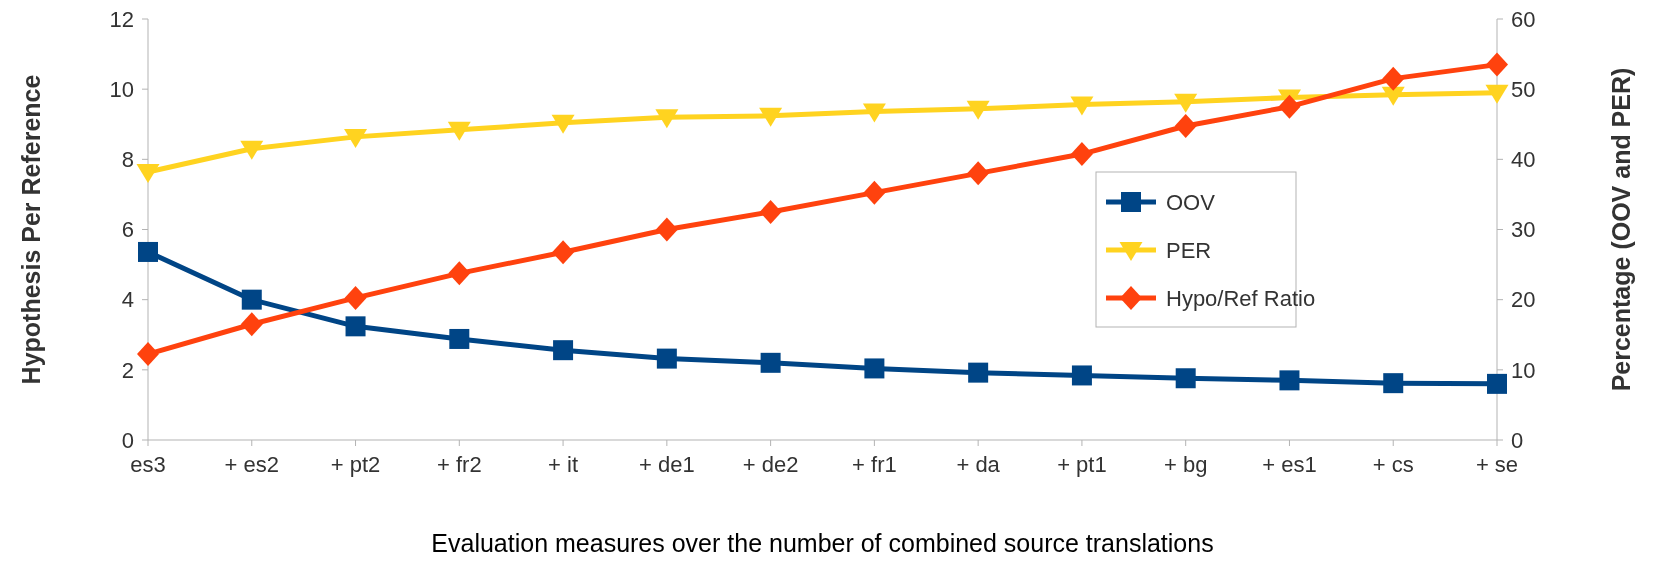  Describe the element at coordinates (1523, 230) in the screenshot. I see `y2-tick-label: 30` at that location.